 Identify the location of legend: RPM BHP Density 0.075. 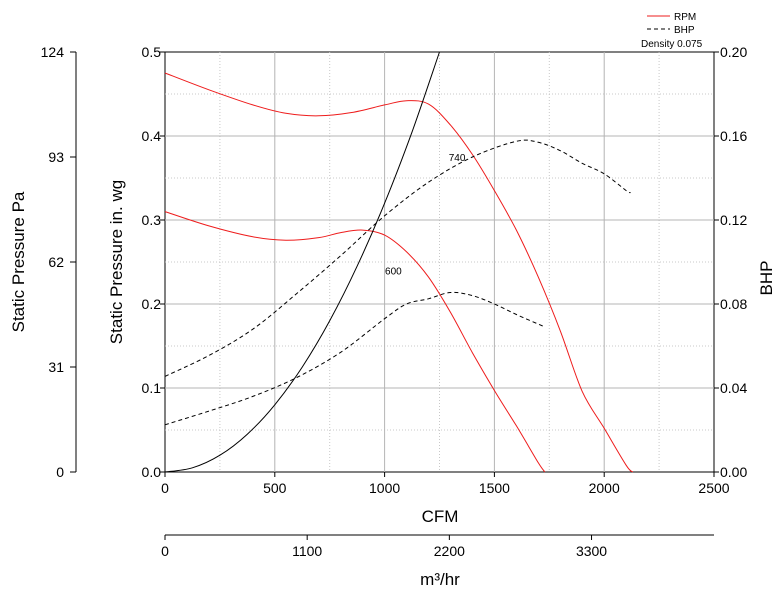
(672, 31).